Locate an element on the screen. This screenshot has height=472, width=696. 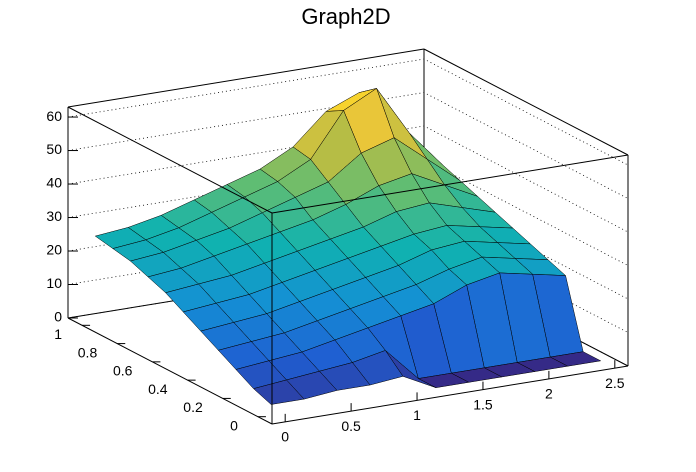
y-tick-label: 0 is located at coordinates (234, 425).